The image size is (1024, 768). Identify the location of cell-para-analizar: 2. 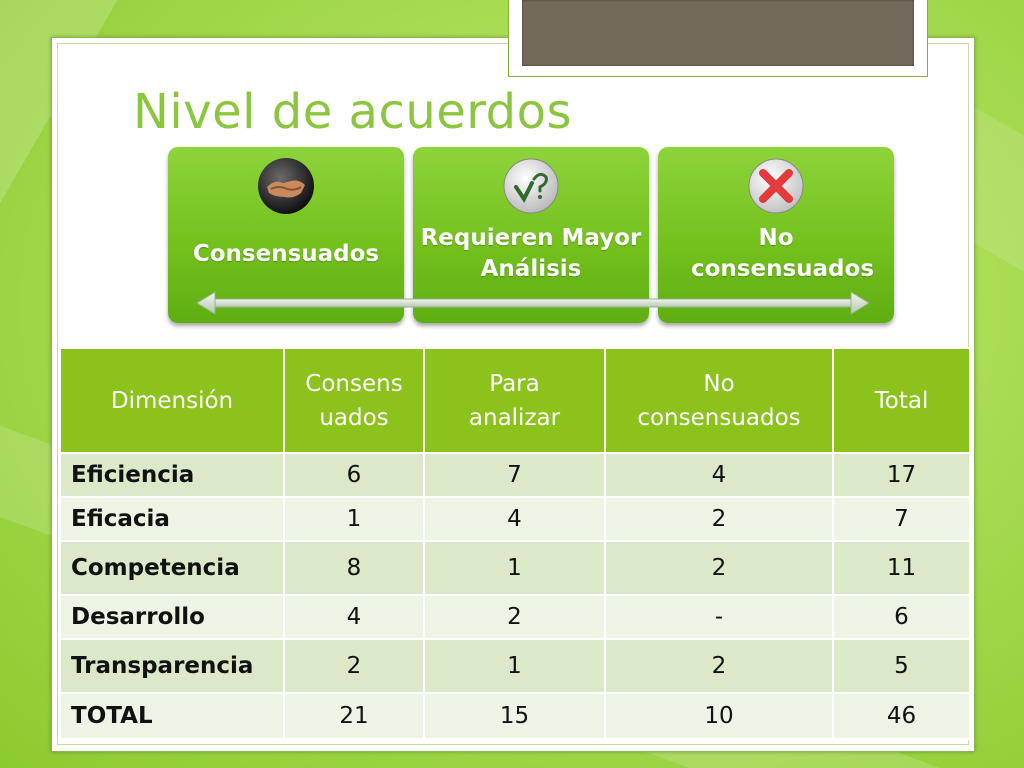
(514, 617).